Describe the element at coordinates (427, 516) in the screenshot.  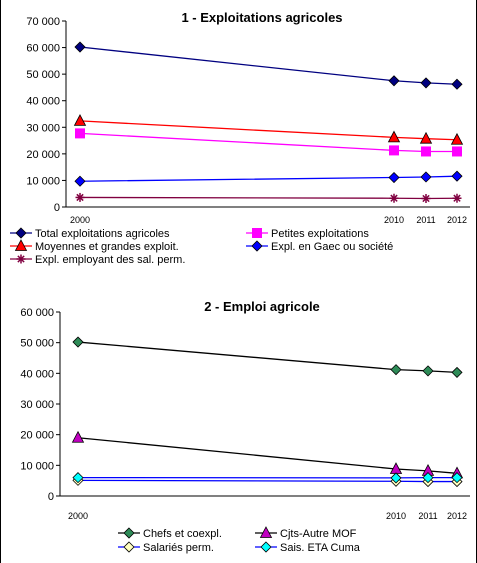
I see `chart-2-x-tick-label: 2011` at that location.